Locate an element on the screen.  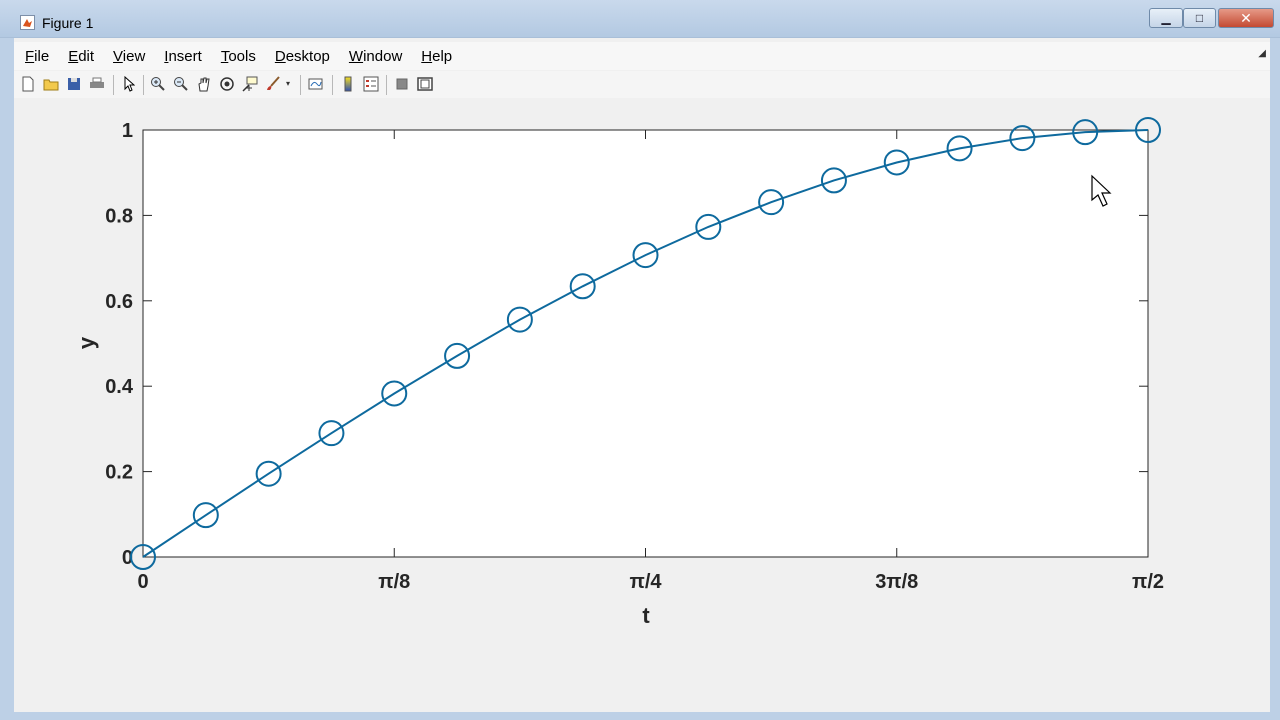
maximize-button: □ is located at coordinates (1199, 18).